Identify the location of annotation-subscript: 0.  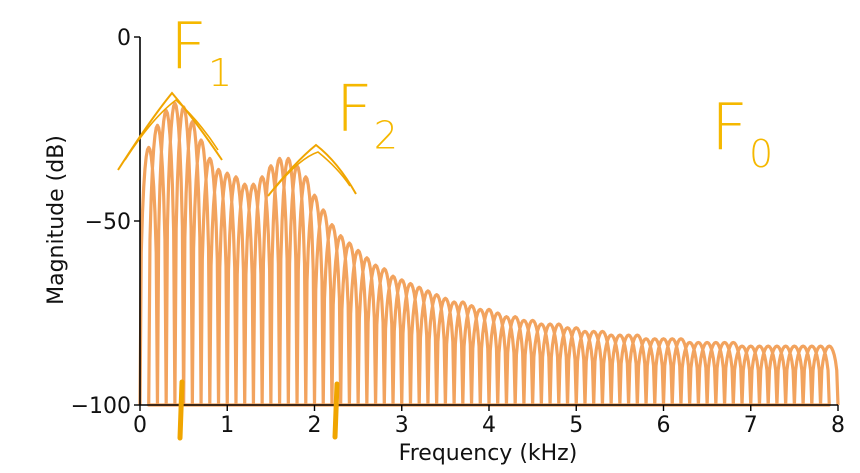
(761, 154).